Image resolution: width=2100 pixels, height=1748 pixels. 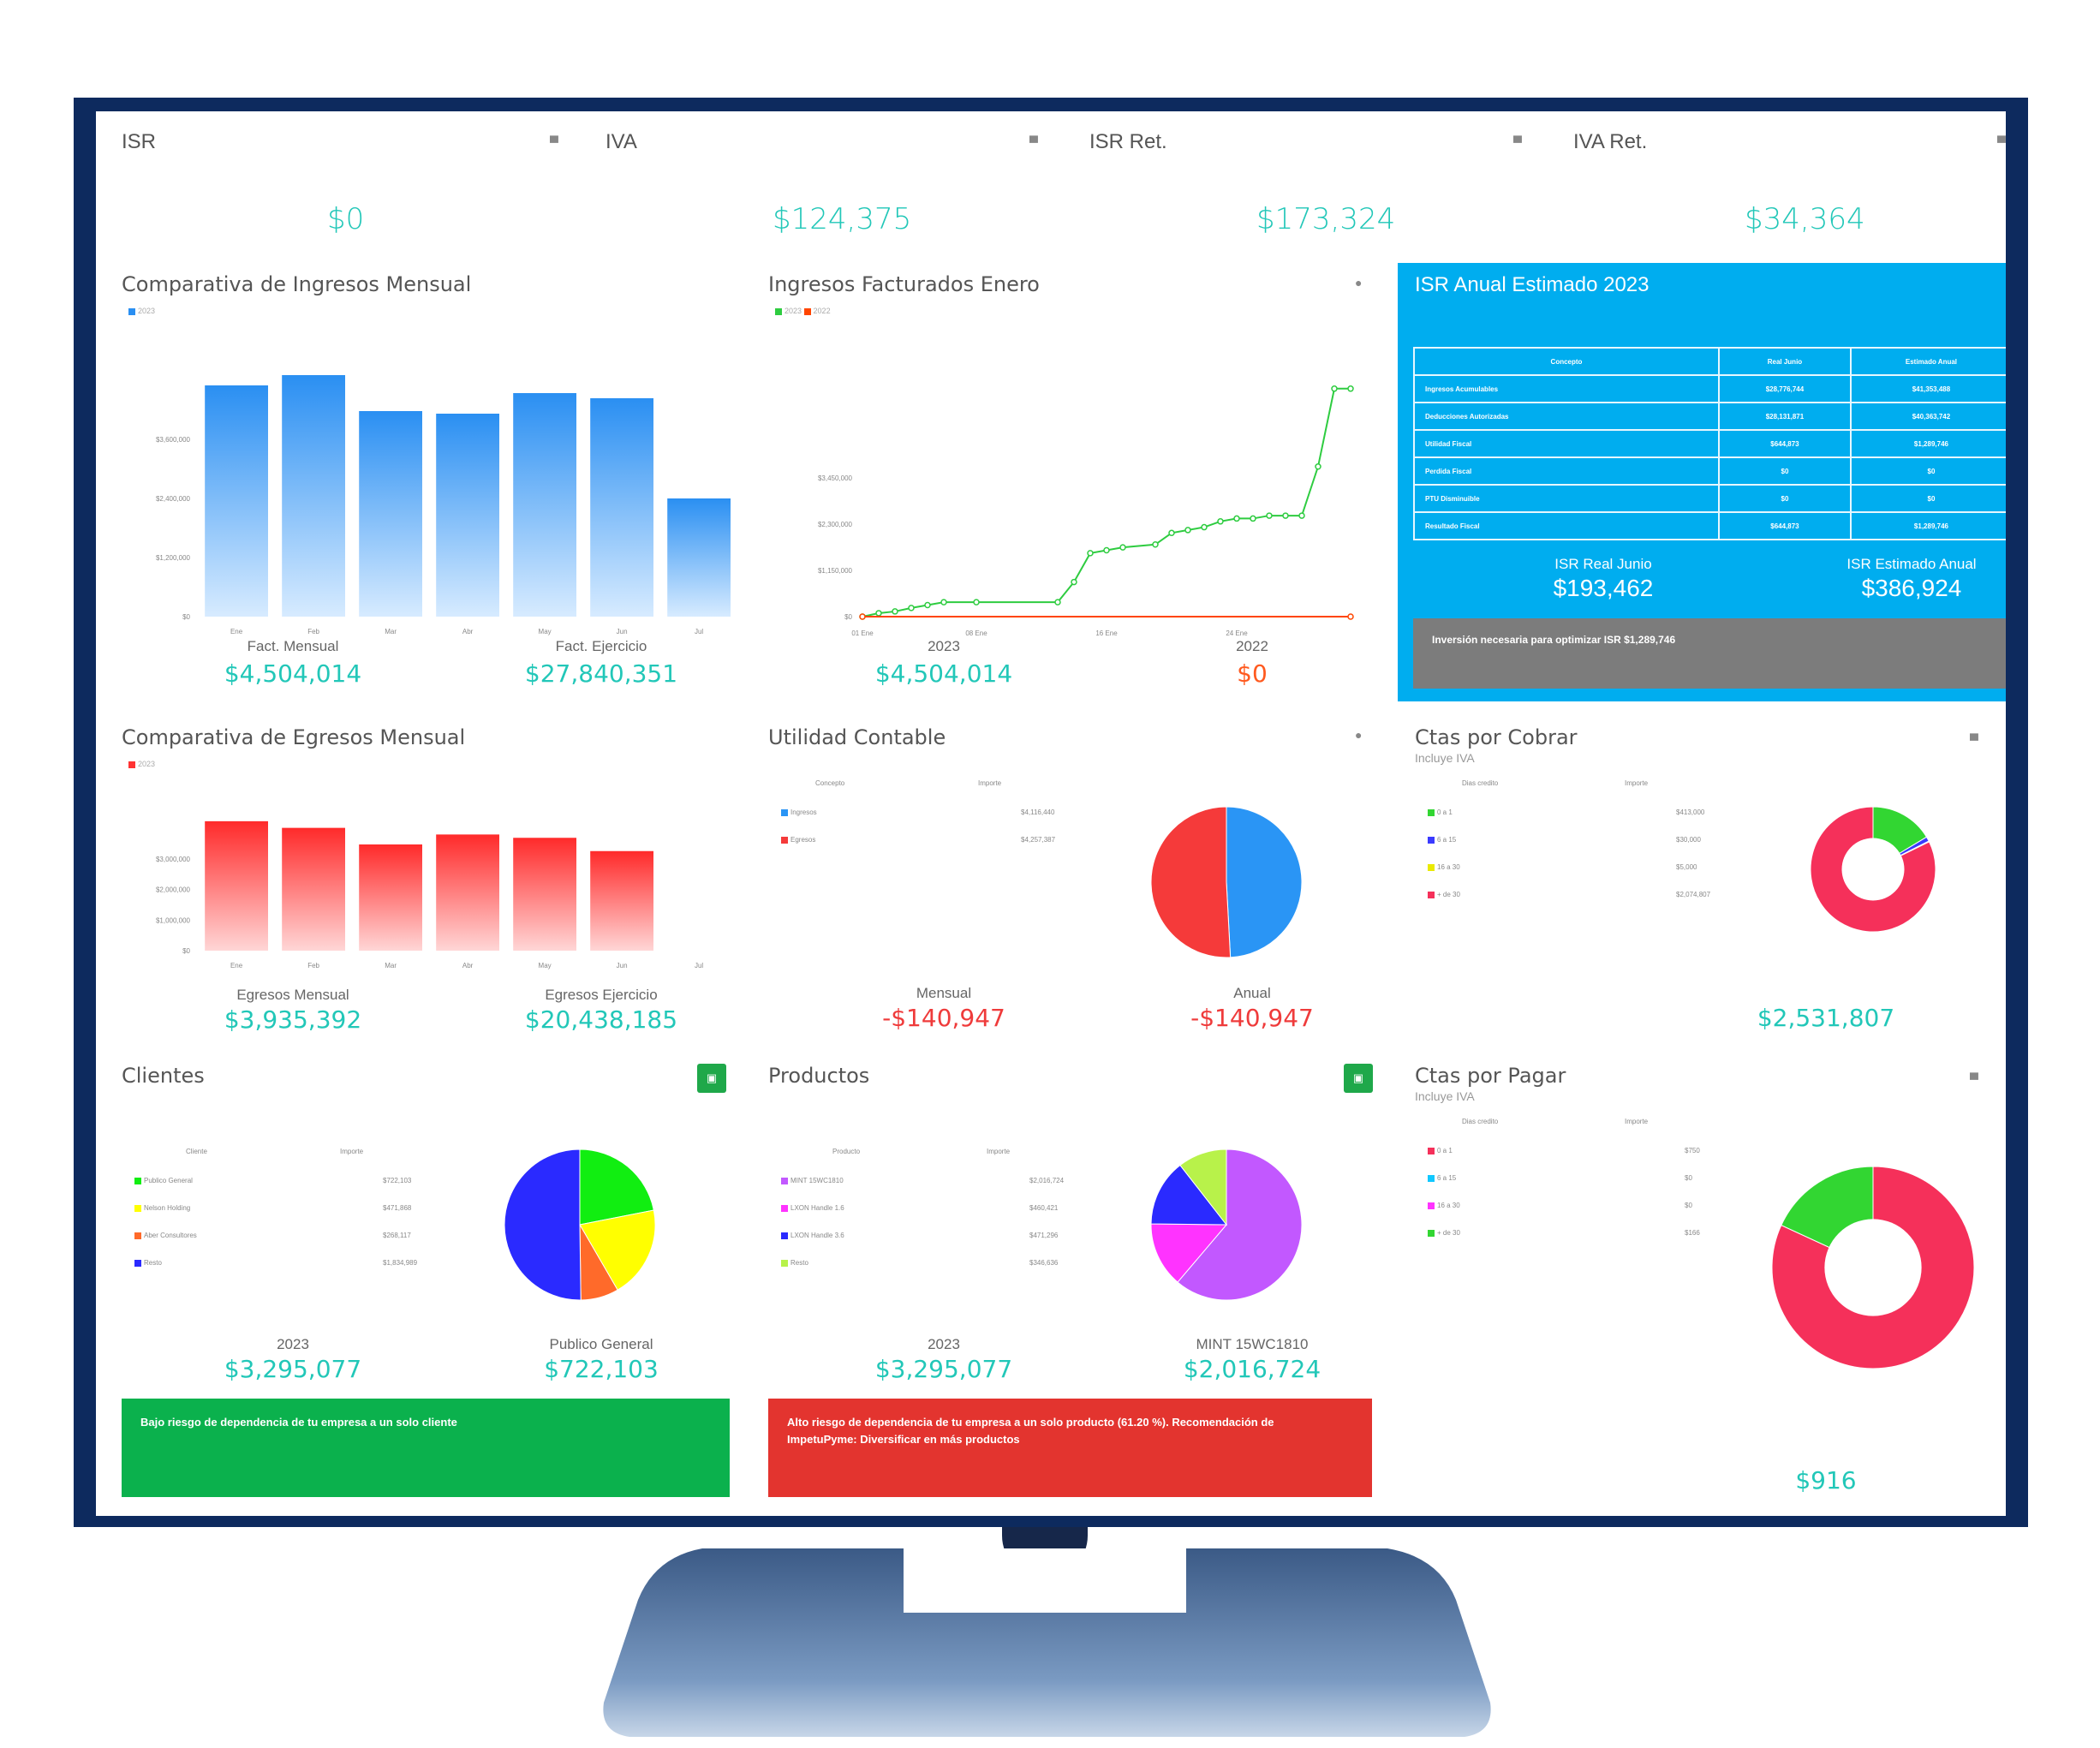 What do you see at coordinates (1873, 870) in the screenshot?
I see `donut-hole` at bounding box center [1873, 870].